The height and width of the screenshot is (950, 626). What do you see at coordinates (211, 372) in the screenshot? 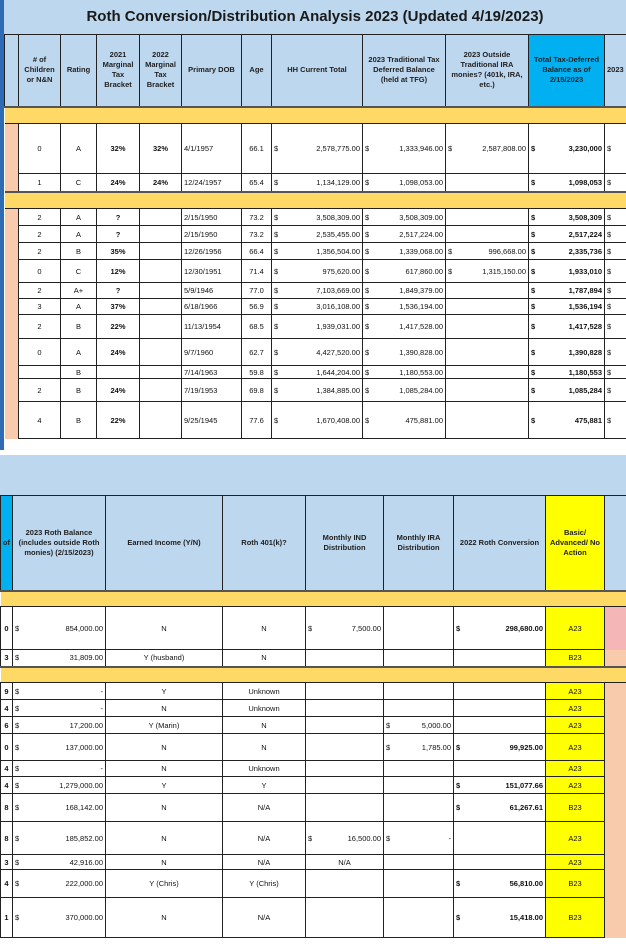
I see `dob-cell: 7/14/1963` at bounding box center [211, 372].